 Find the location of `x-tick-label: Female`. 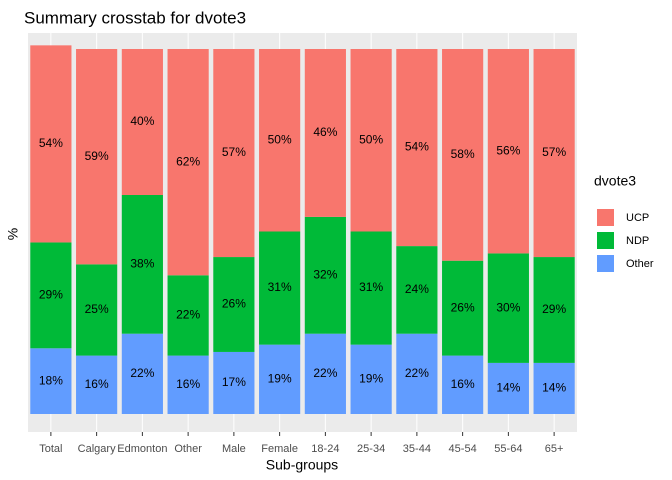

x-tick-label: Female is located at coordinates (279, 449).